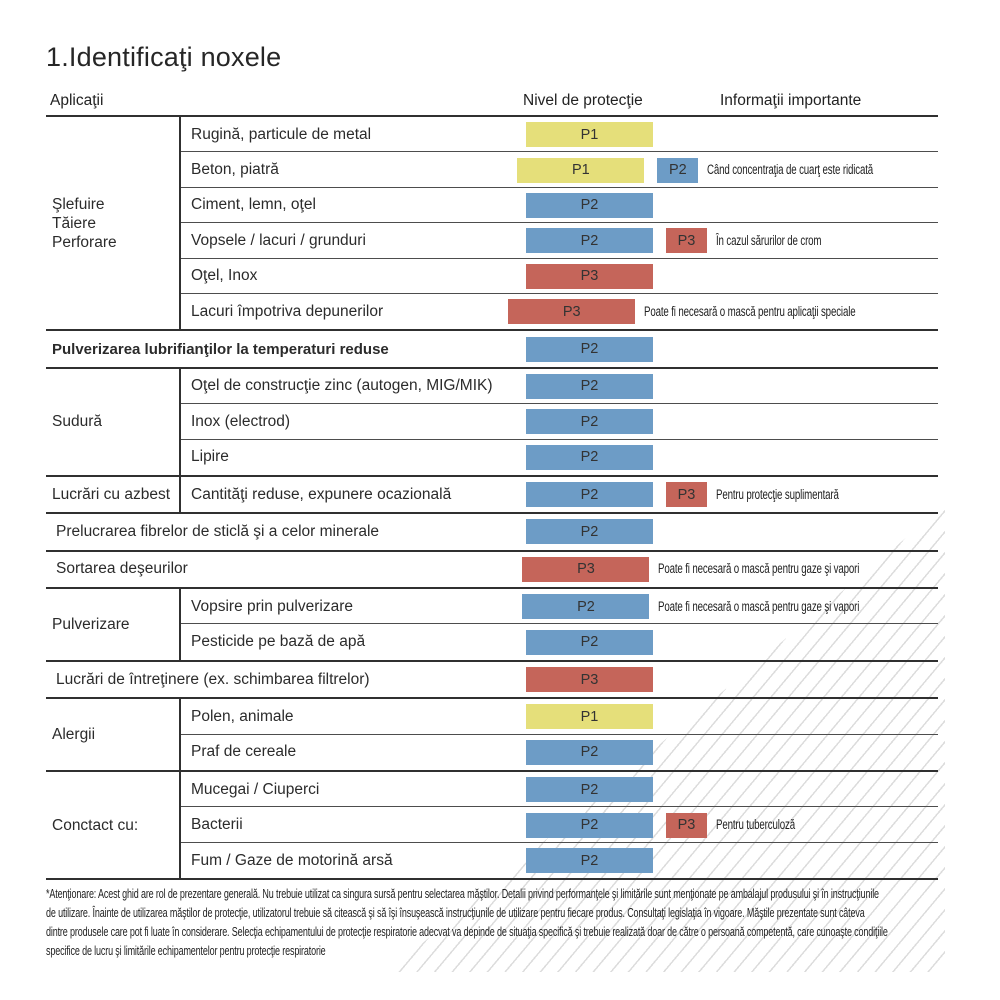 Image resolution: width=1000 pixels, height=1000 pixels. I want to click on table-row: Praf de cereale P2, so click(559, 752).